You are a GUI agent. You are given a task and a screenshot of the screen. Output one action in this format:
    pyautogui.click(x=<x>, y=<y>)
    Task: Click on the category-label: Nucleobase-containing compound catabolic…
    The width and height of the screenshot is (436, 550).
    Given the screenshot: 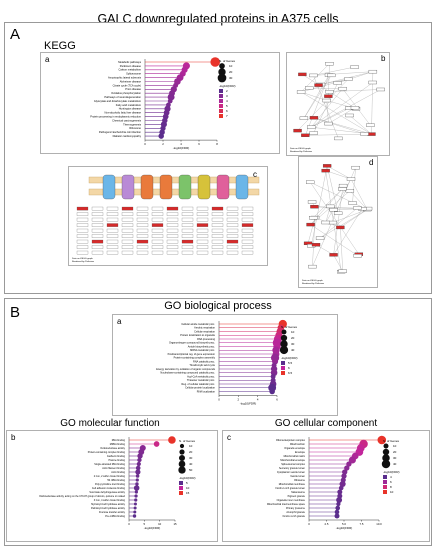 What is the action you would take?
    pyautogui.click(x=187, y=373)
    